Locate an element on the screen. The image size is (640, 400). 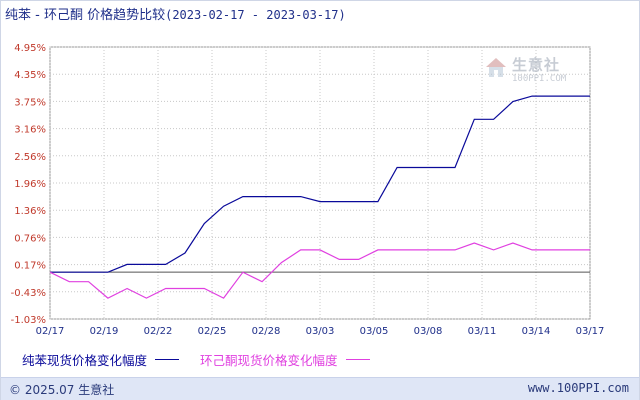
y-tick-label: 4.95% is located at coordinates (30, 48).